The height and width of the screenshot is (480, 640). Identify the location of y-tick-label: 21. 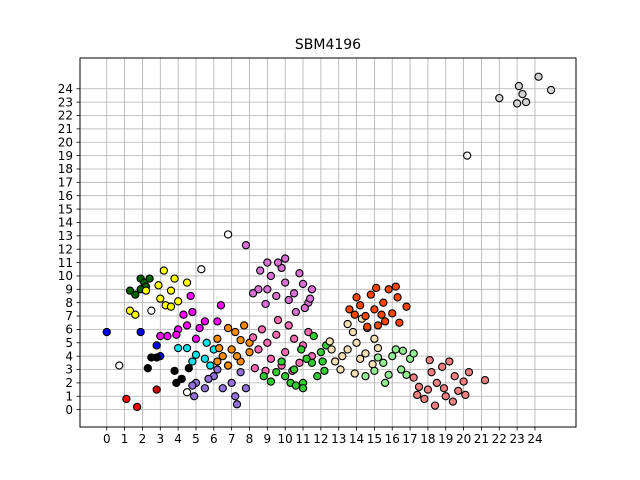
(65, 129).